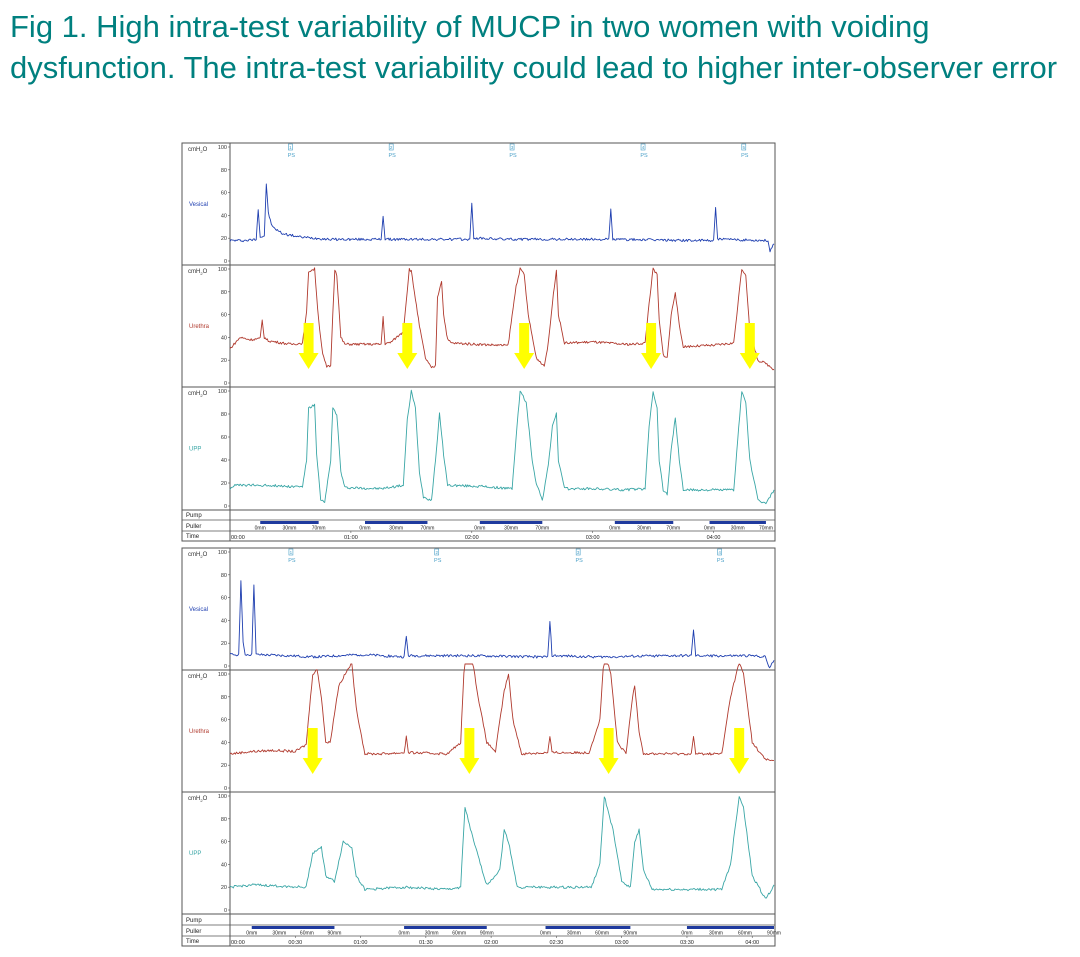 This screenshot has width=1080, height=957. I want to click on event-marker-number: 2, so click(391, 147).